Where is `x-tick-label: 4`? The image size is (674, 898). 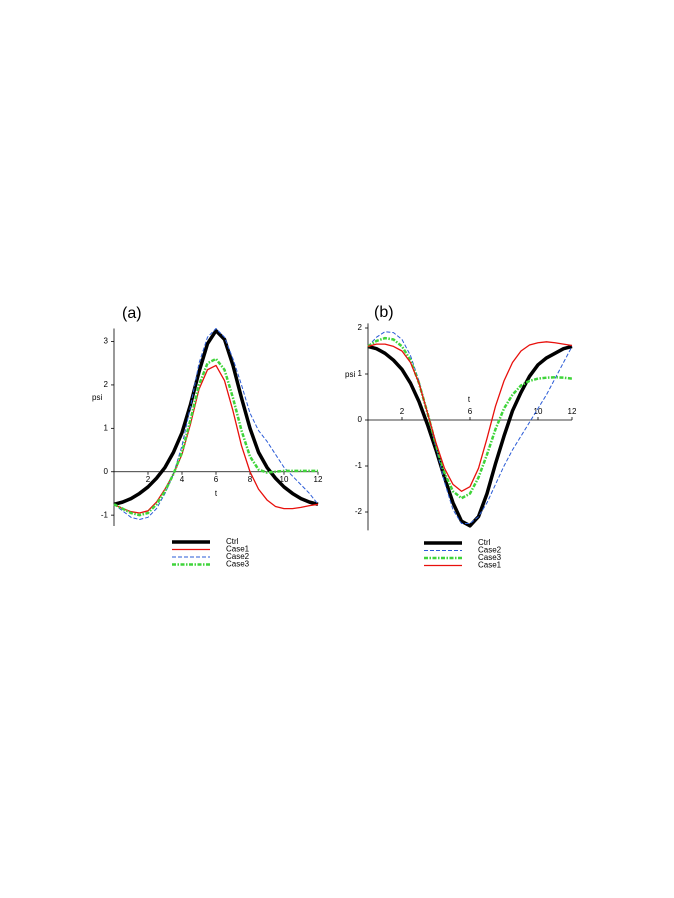 x-tick-label: 4 is located at coordinates (182, 479).